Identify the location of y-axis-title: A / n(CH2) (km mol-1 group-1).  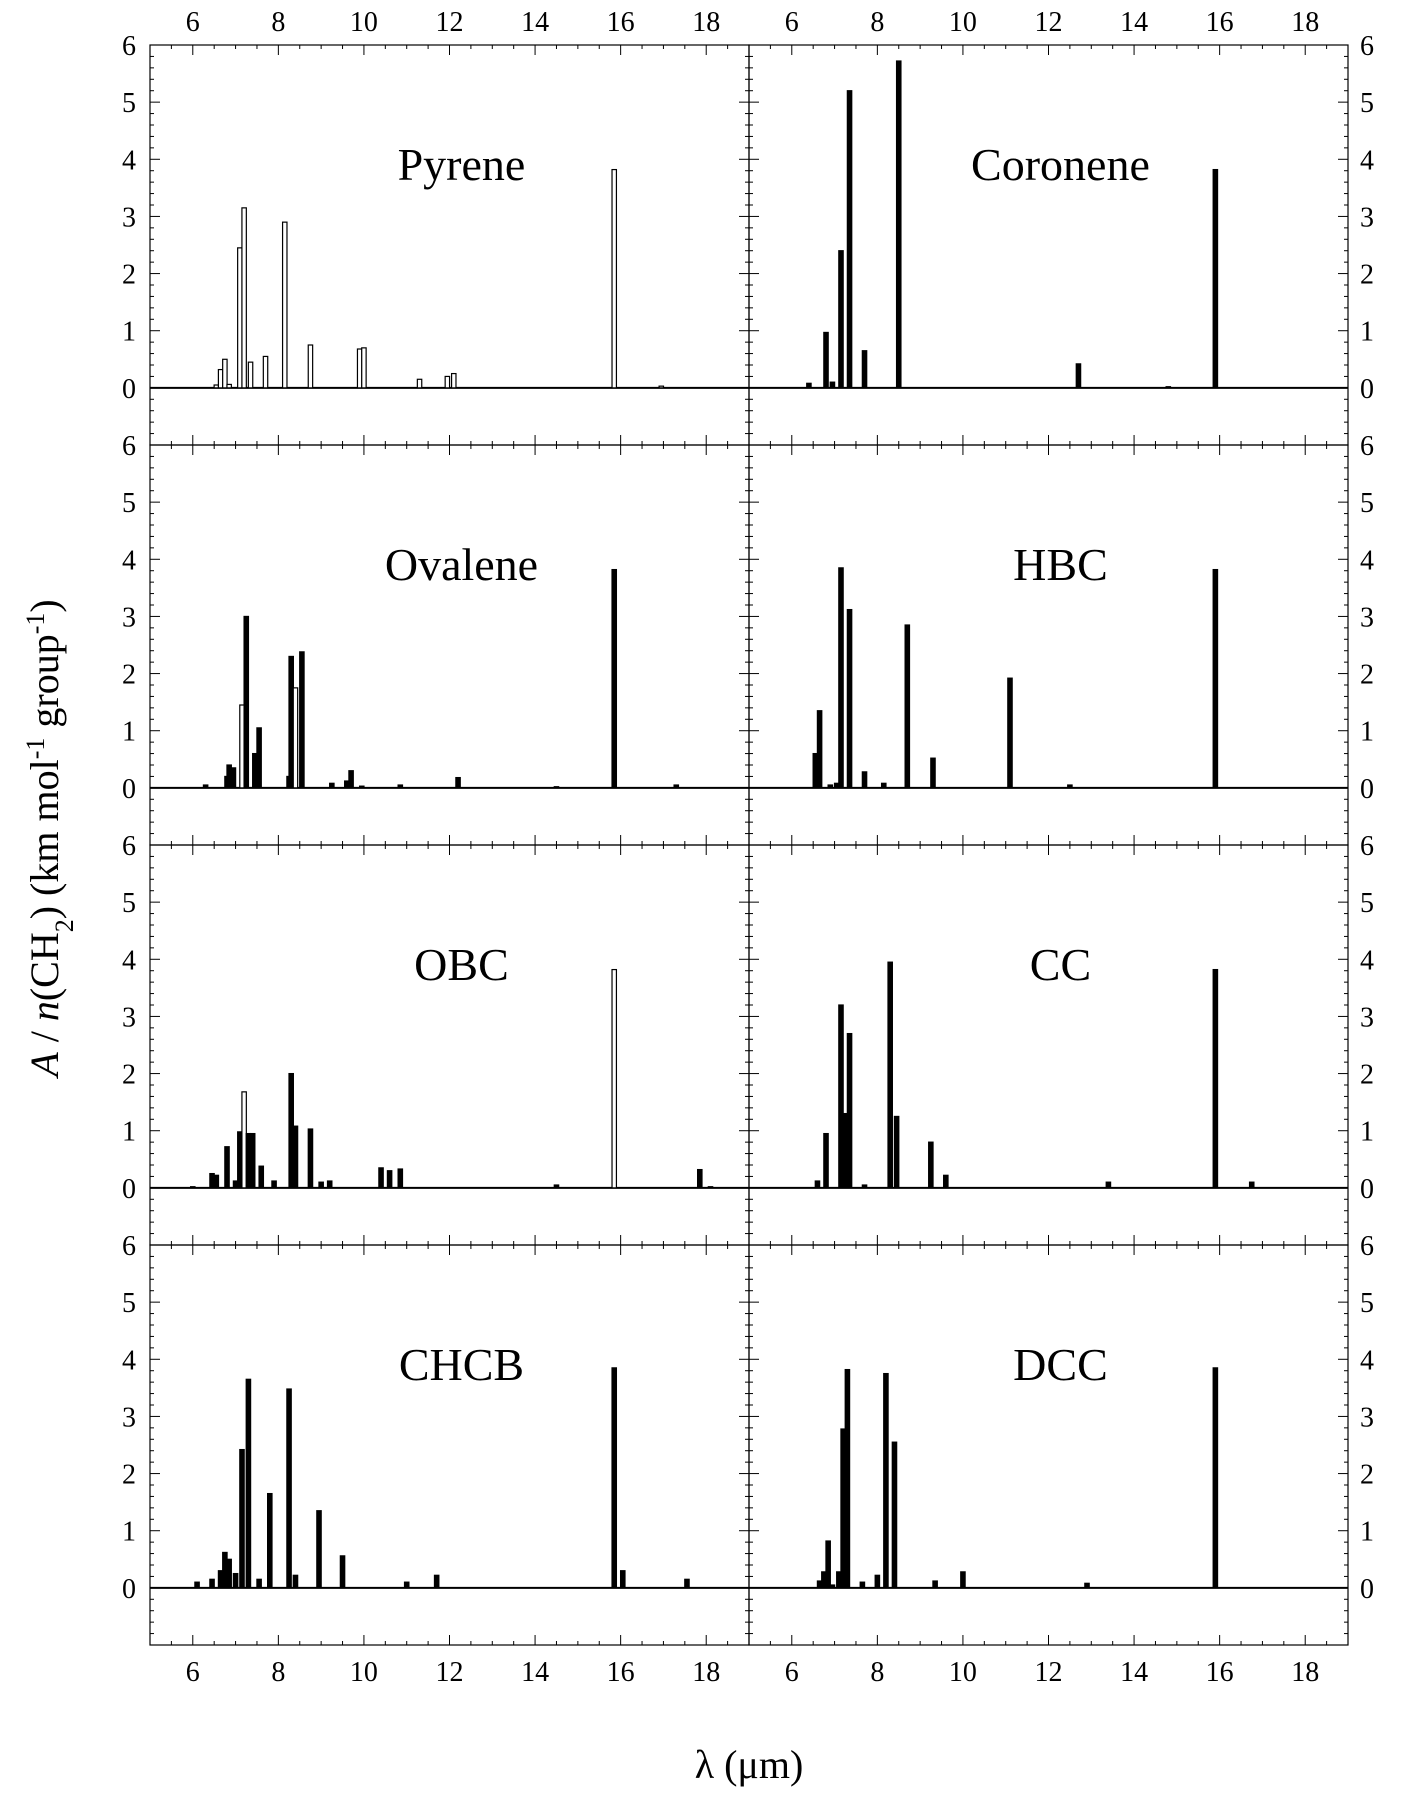
(50, 839).